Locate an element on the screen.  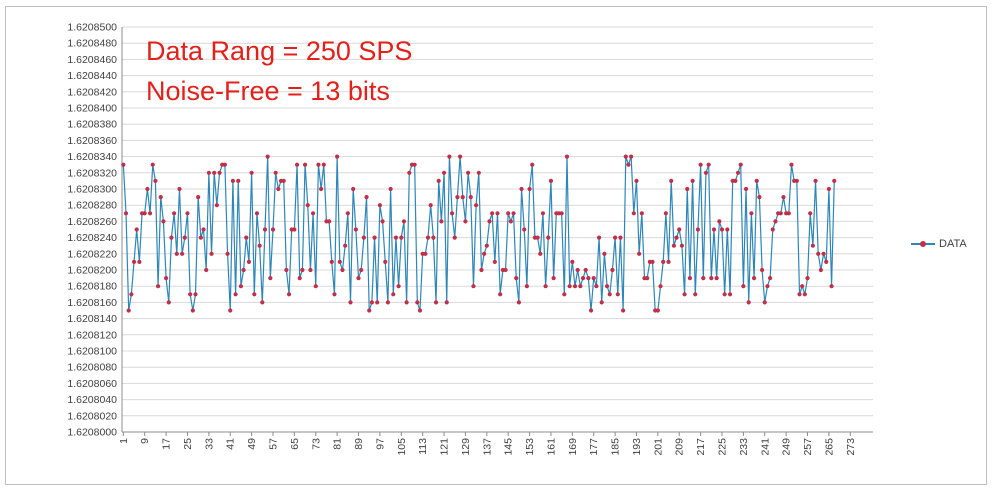
x-tick-label: 97 is located at coordinates (380, 444).